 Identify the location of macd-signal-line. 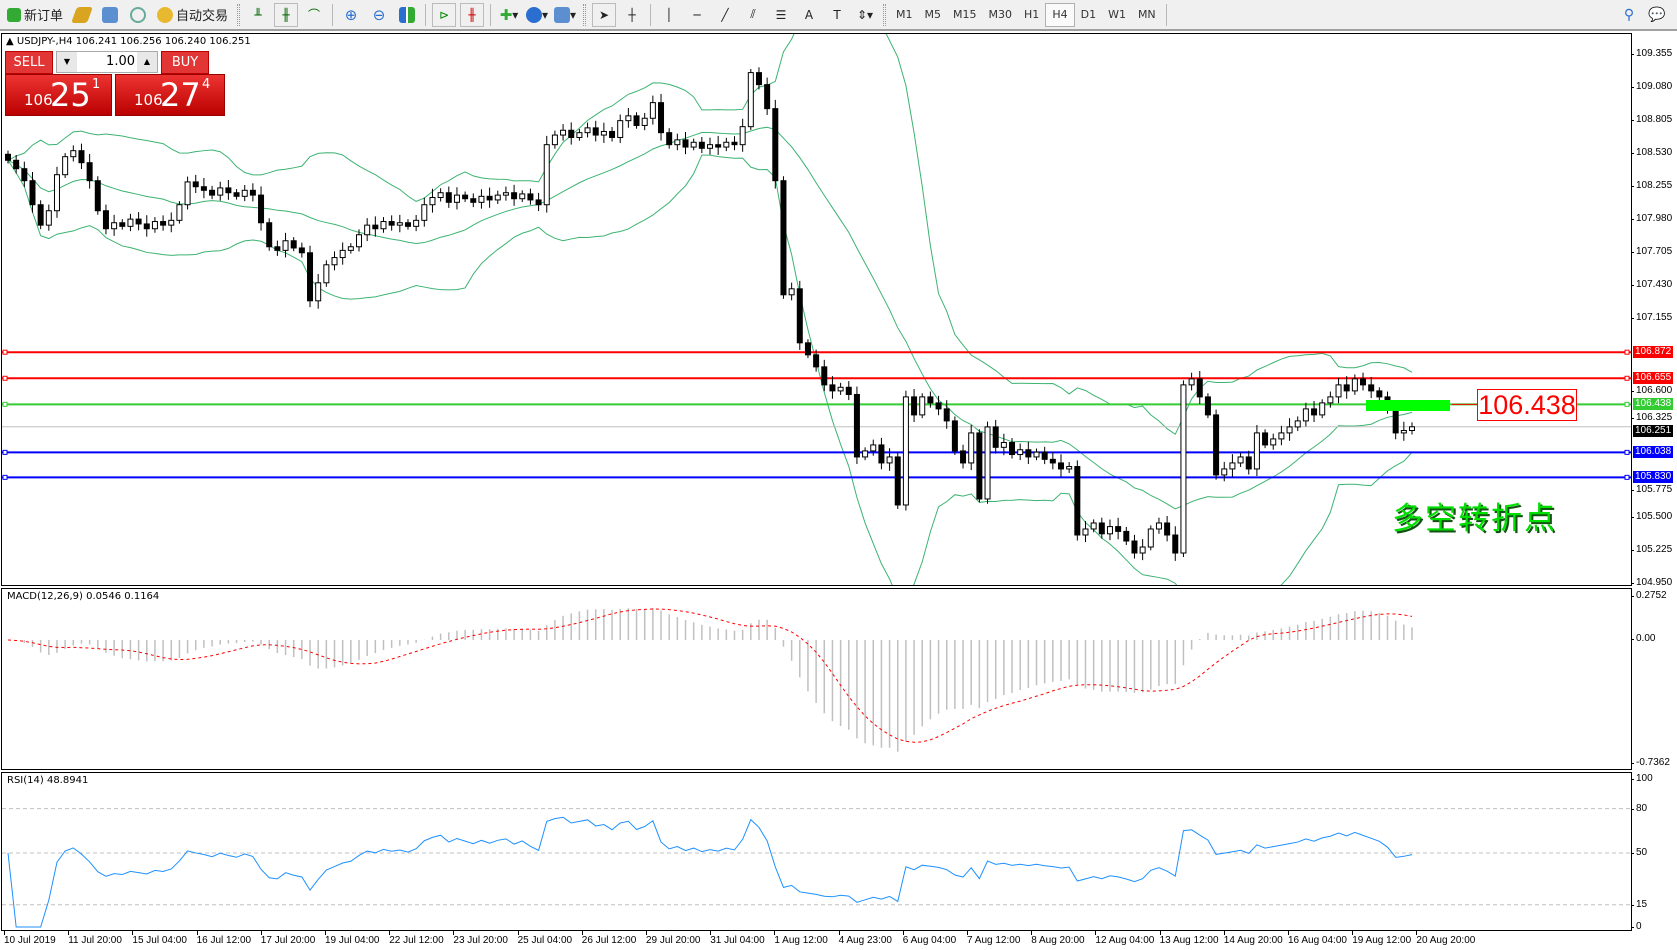
(710, 675).